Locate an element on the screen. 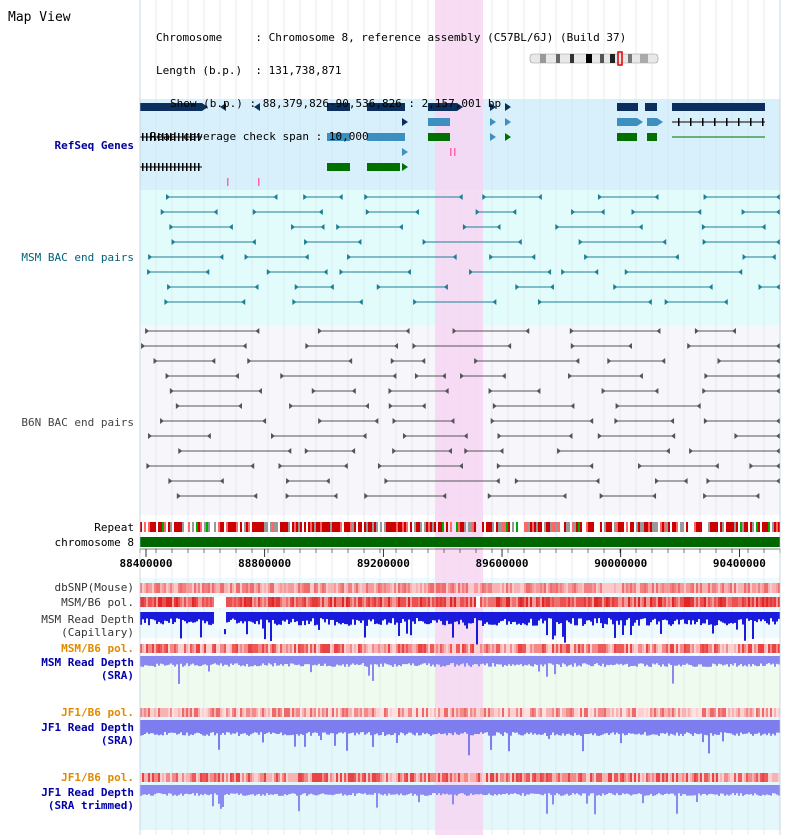  heat-gap is located at coordinates (220, 602).